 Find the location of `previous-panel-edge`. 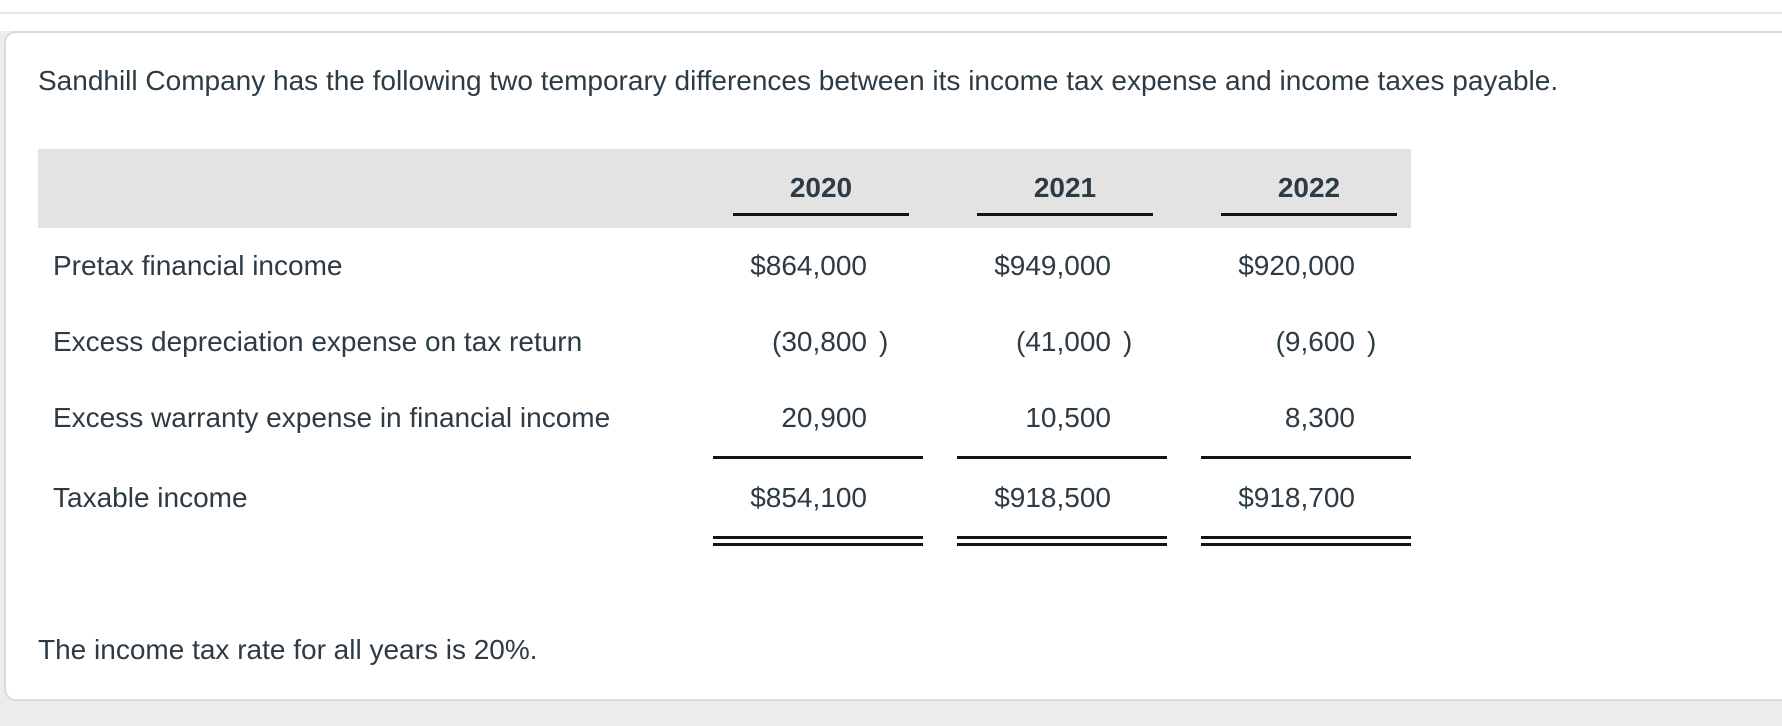

previous-panel-edge is located at coordinates (891, 7).